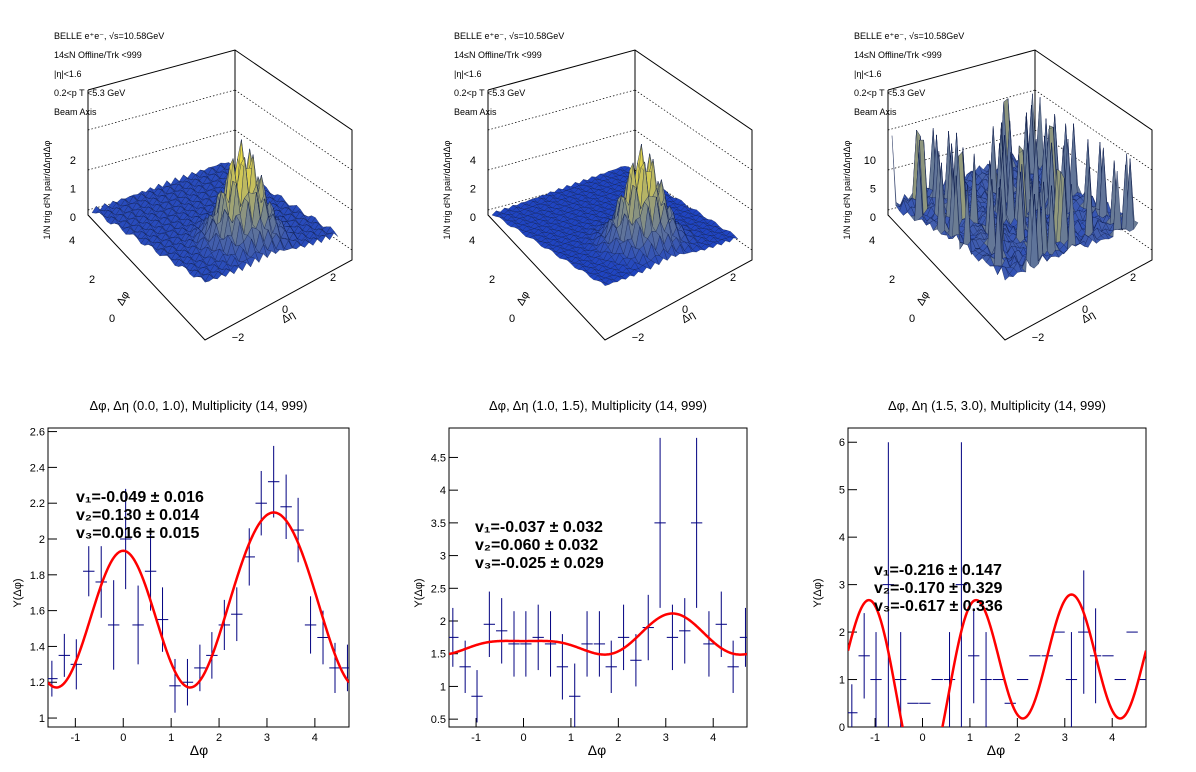 The image size is (1196, 772). I want to click on plot-frame, so click(997, 577).